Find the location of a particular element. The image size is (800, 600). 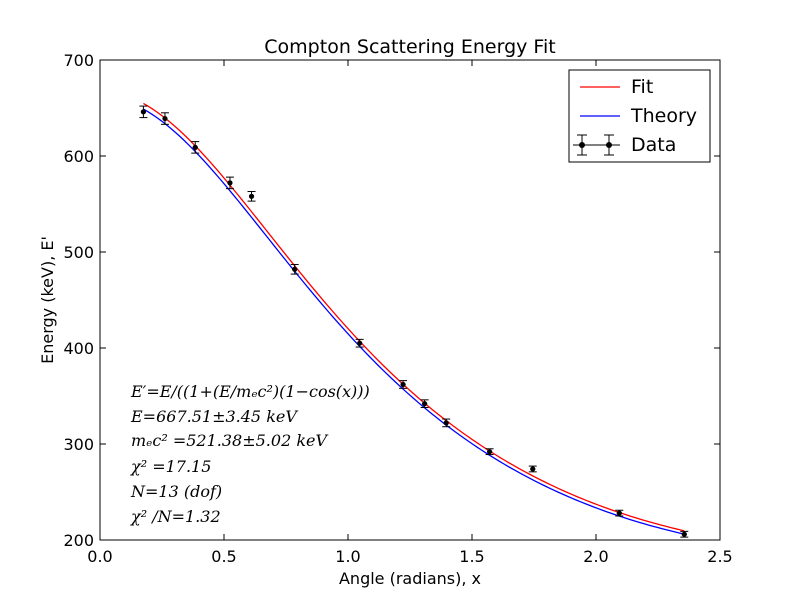

legend-fit-label: Fit is located at coordinates (642, 87).